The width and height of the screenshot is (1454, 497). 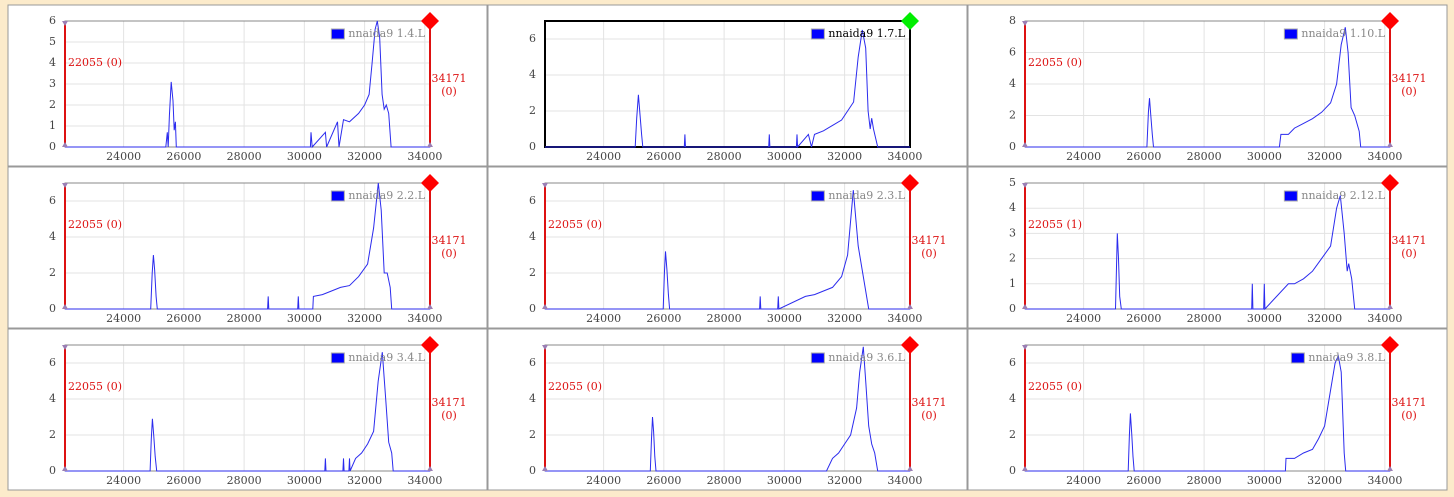 What do you see at coordinates (1390, 21) in the screenshot?
I see `status-marker` at bounding box center [1390, 21].